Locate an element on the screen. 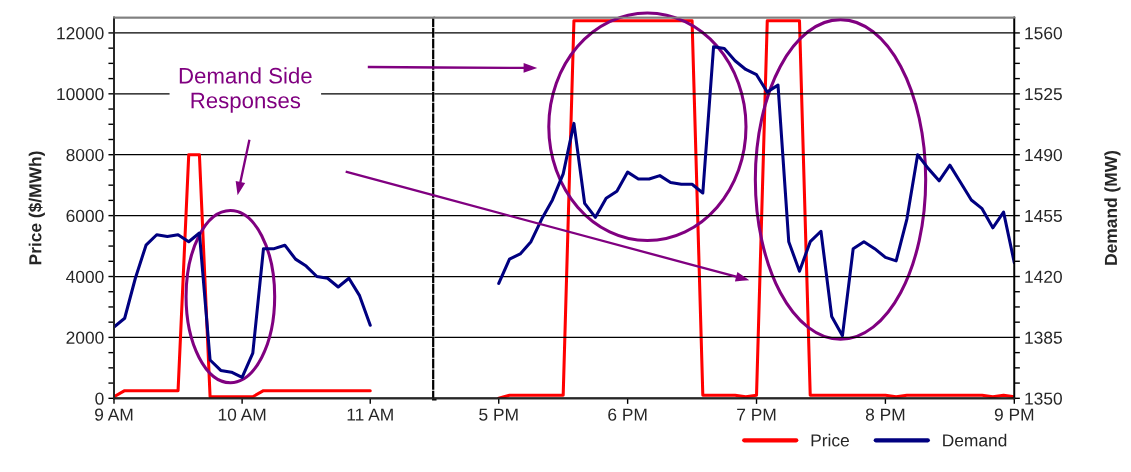  legend-label: Price is located at coordinates (830, 440).